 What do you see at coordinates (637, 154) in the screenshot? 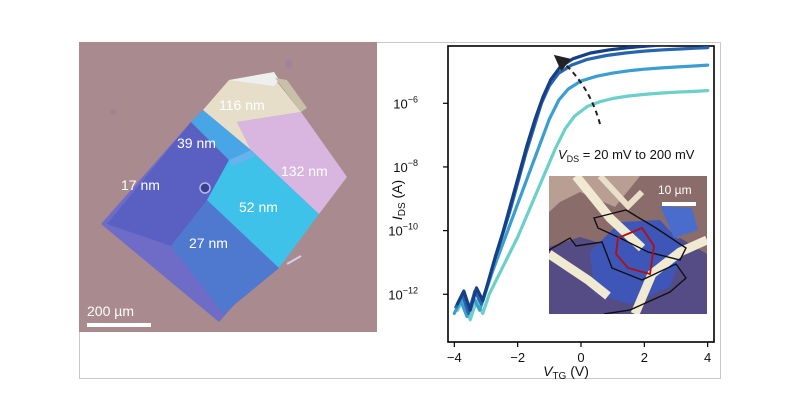
I see `annotation-rest: = 20 mV to 200 mV` at bounding box center [637, 154].